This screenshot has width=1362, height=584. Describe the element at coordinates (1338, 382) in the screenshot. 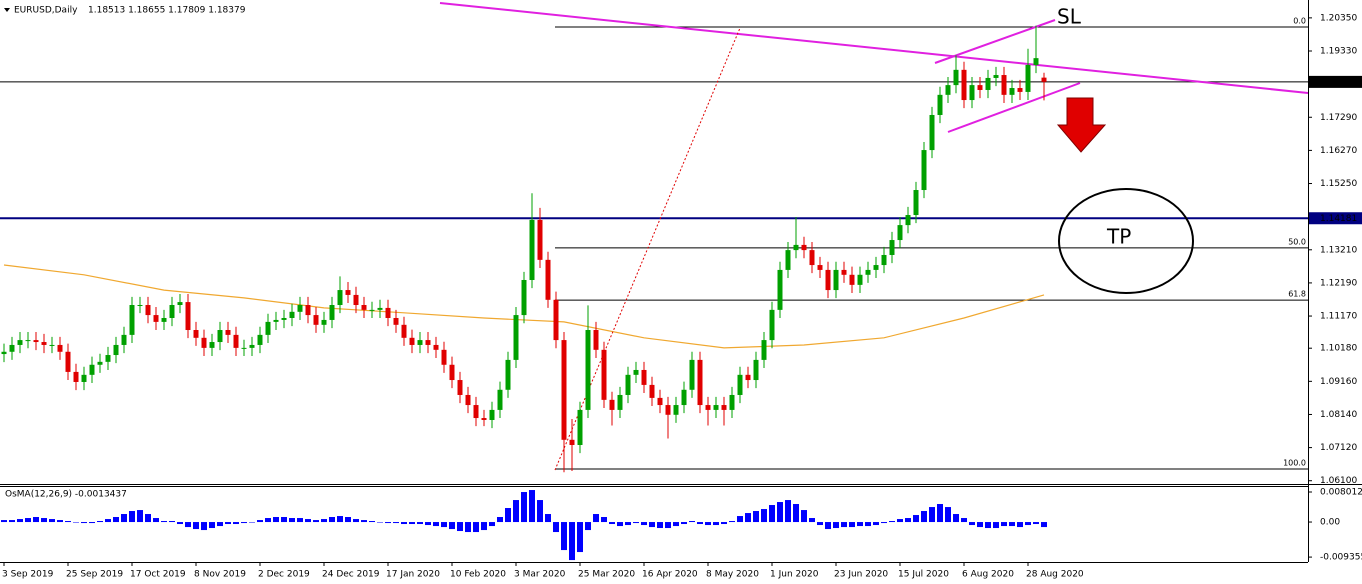

I see `y-tick-label: 1.09160` at that location.